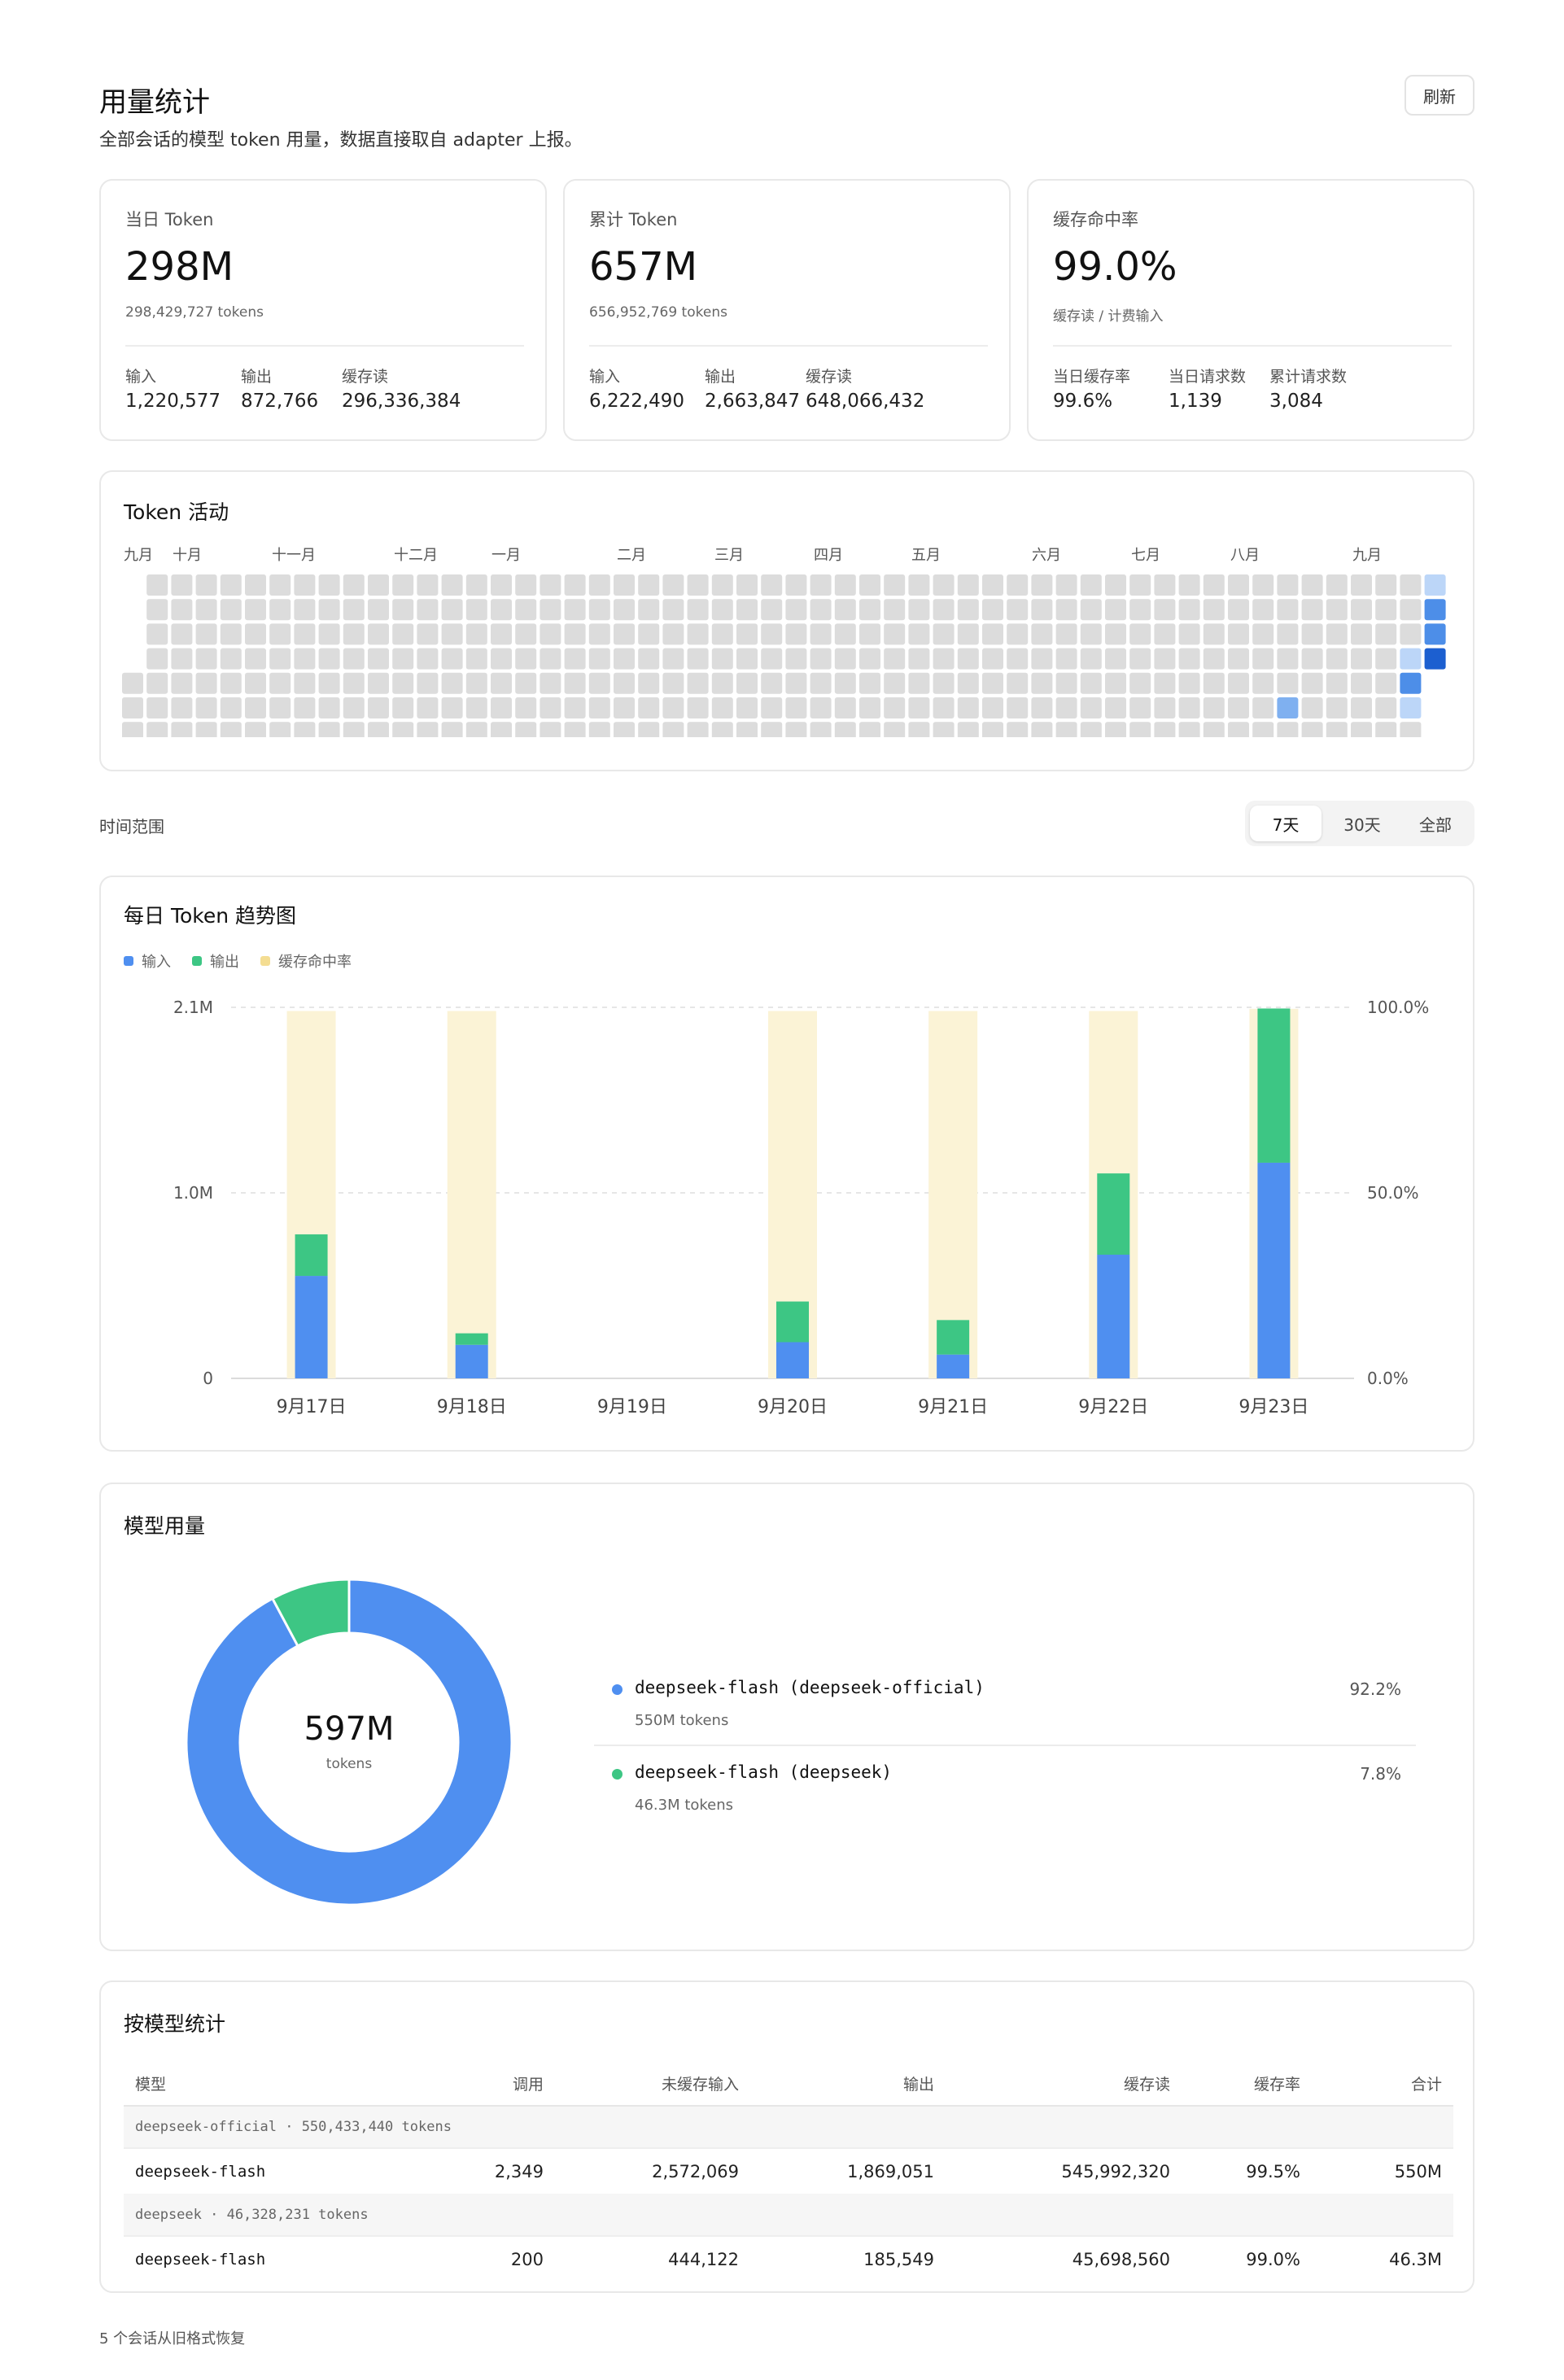 Image resolution: width=1564 pixels, height=2380 pixels. What do you see at coordinates (471, 1194) in the screenshot?
I see `cache-rate-bar` at bounding box center [471, 1194].